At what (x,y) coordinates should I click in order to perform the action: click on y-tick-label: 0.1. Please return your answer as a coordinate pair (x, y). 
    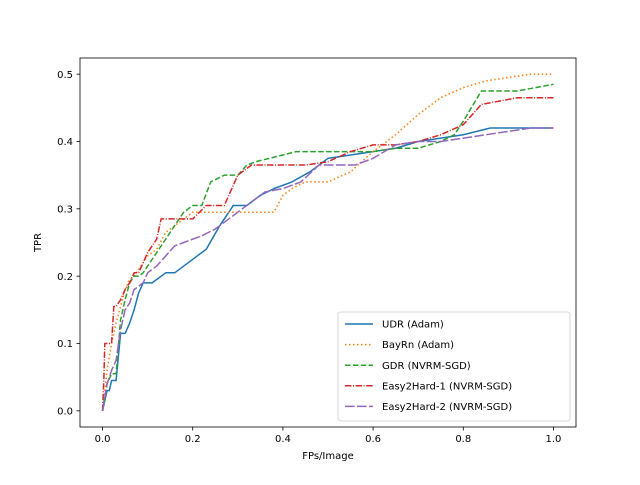
    Looking at the image, I should click on (65, 344).